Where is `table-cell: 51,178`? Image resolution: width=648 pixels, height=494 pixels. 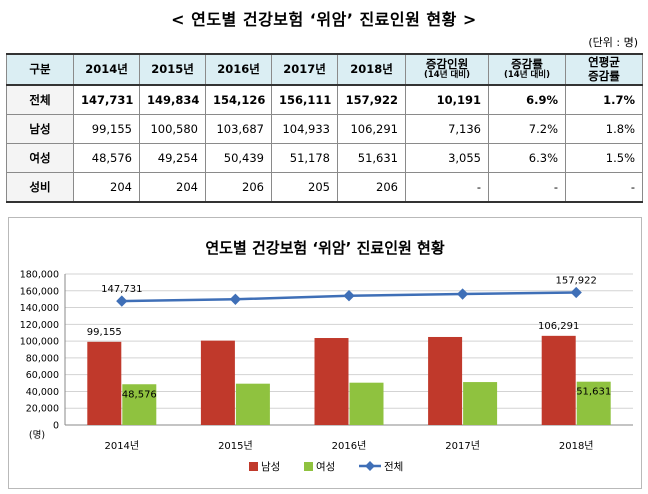
table-cell: 51,178 is located at coordinates (304, 158).